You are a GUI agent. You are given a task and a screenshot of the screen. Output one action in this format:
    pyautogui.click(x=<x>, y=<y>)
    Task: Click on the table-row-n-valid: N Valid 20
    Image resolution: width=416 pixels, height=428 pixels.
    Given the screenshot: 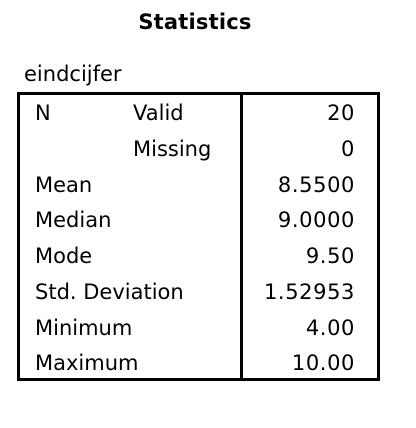 What is the action you would take?
    pyautogui.click(x=198, y=113)
    